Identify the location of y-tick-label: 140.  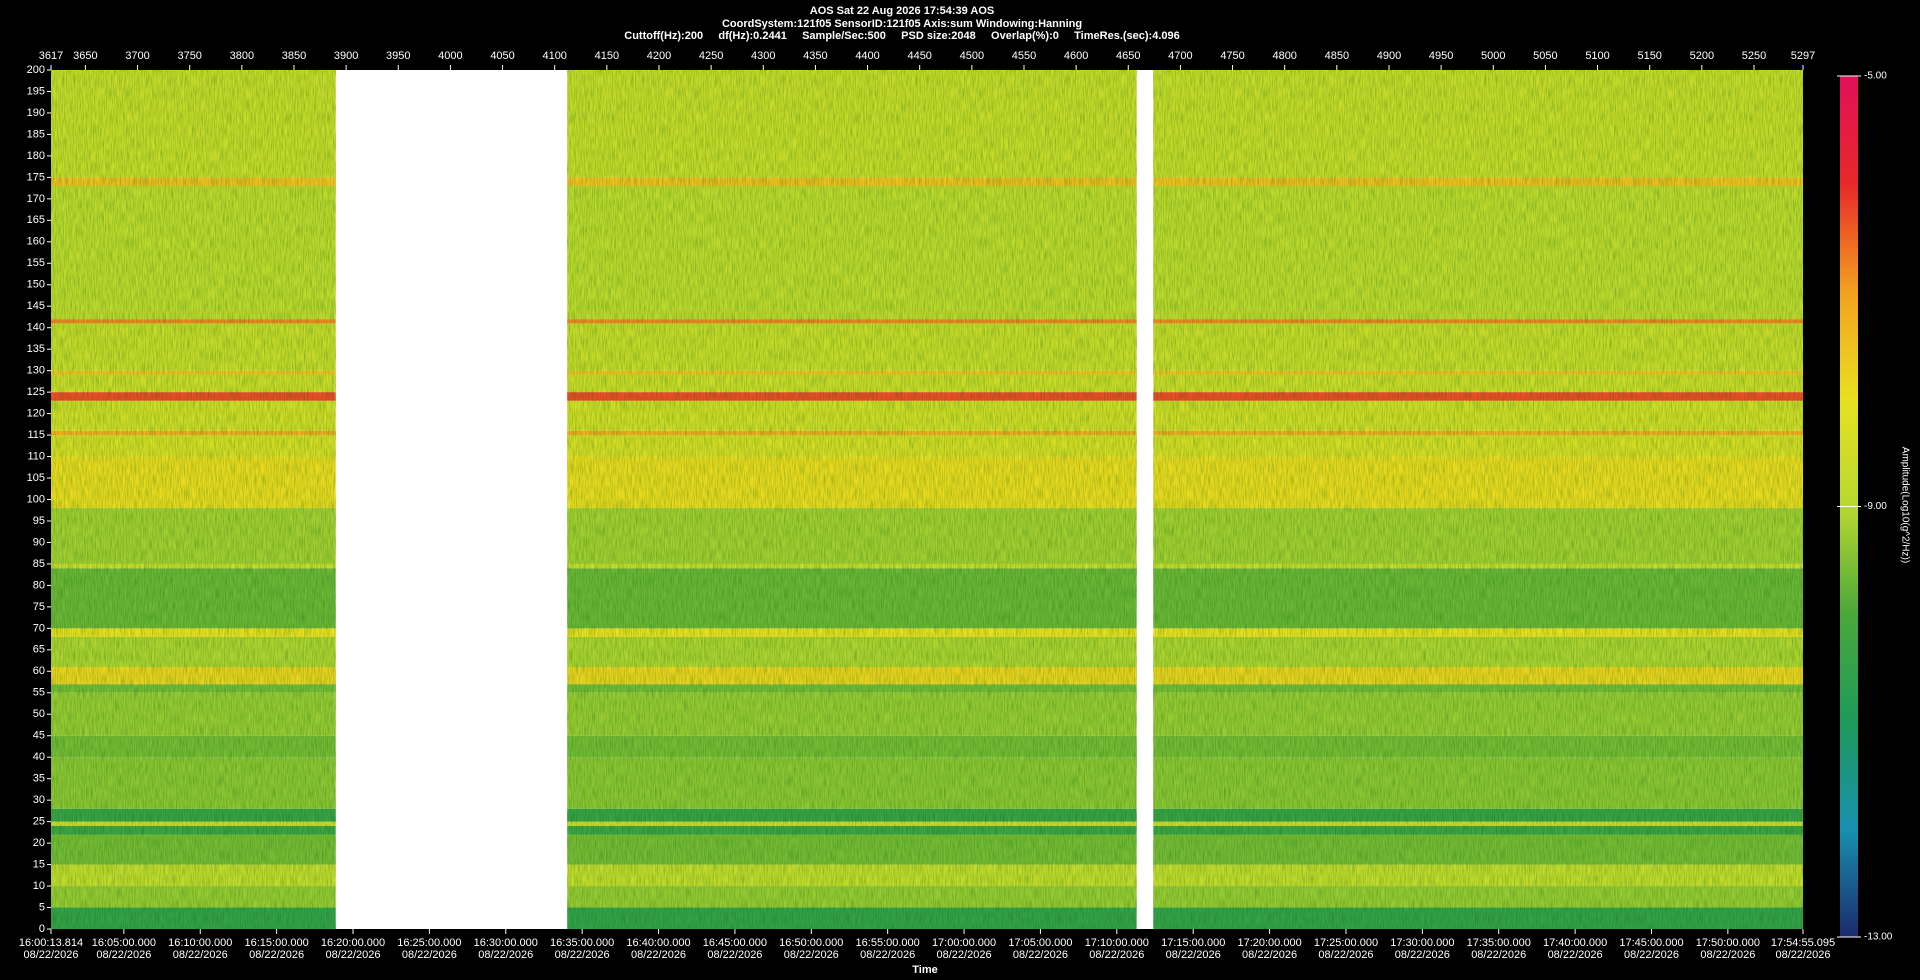
(36, 328).